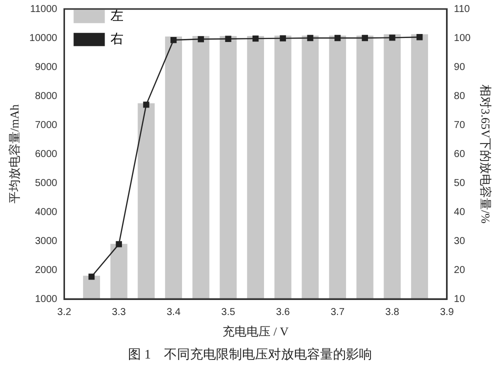  I want to click on x-tick-label: 3.2, so click(64, 312).